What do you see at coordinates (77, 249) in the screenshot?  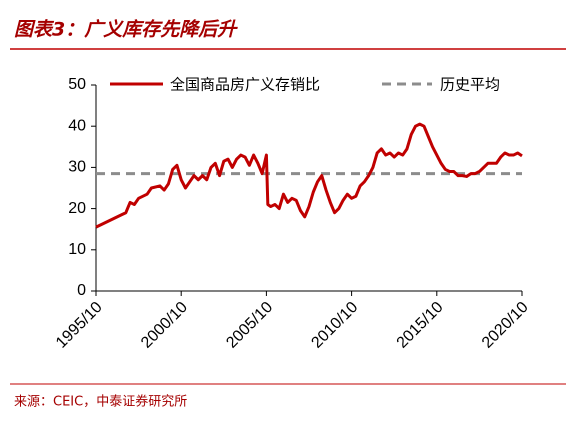 I see `y-tick-label: 10` at bounding box center [77, 249].